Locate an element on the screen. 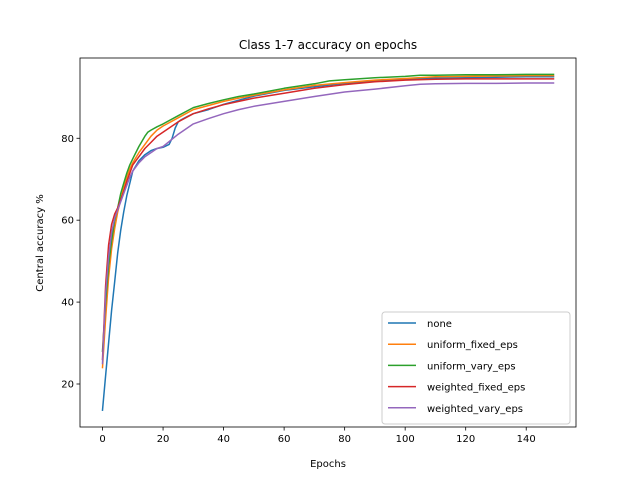 The width and height of the screenshot is (640, 480). x-tick-label: 0 is located at coordinates (102, 439).